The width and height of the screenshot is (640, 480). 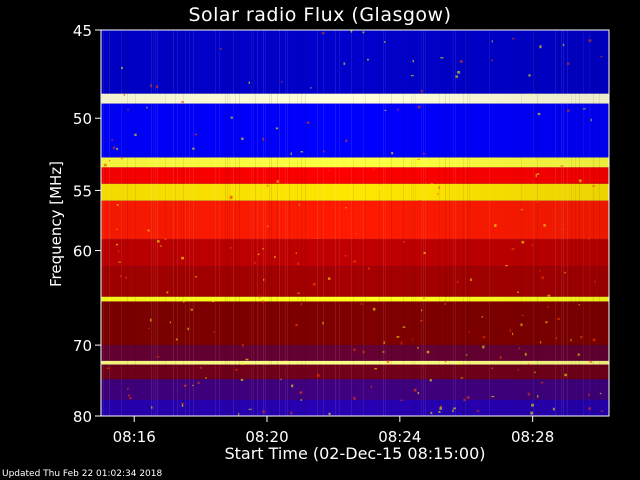 I want to click on y-tick-label: 50, so click(x=82, y=119).